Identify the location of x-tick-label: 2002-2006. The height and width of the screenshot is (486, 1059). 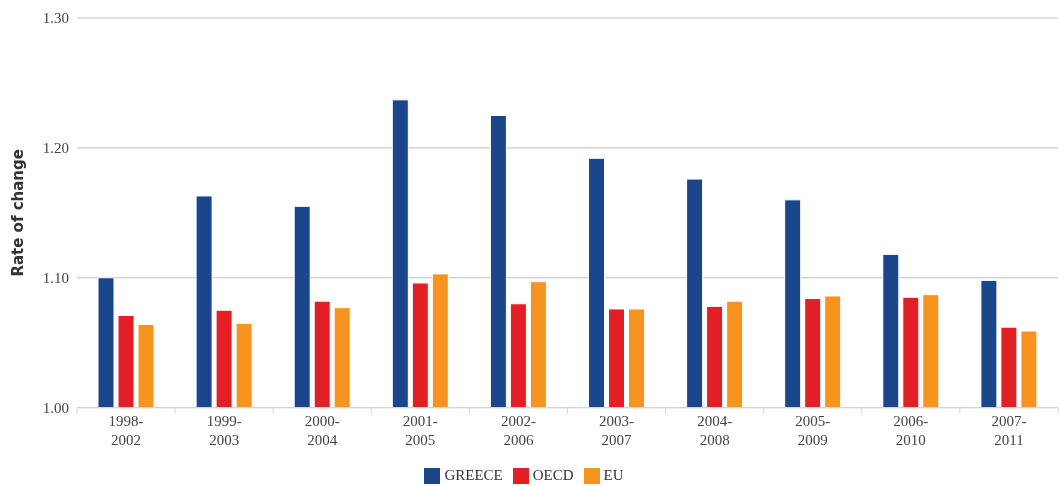
(518, 430).